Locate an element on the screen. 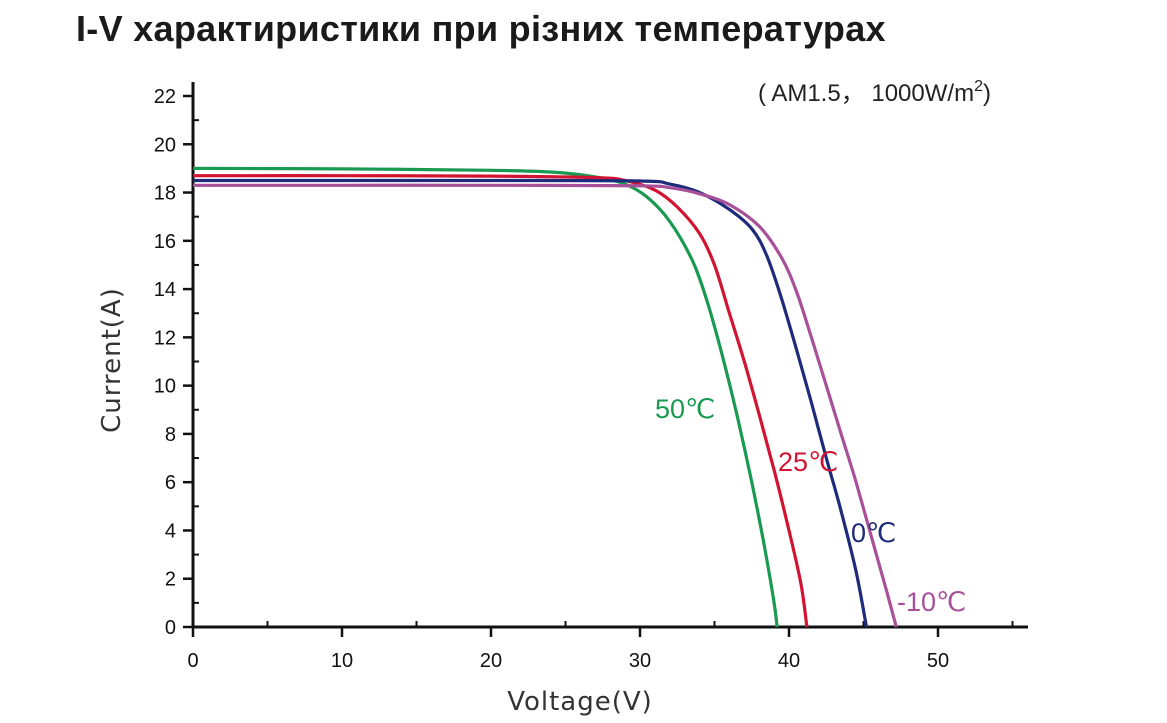 The width and height of the screenshot is (1167, 723). y-tick-label: 0 is located at coordinates (170, 628).